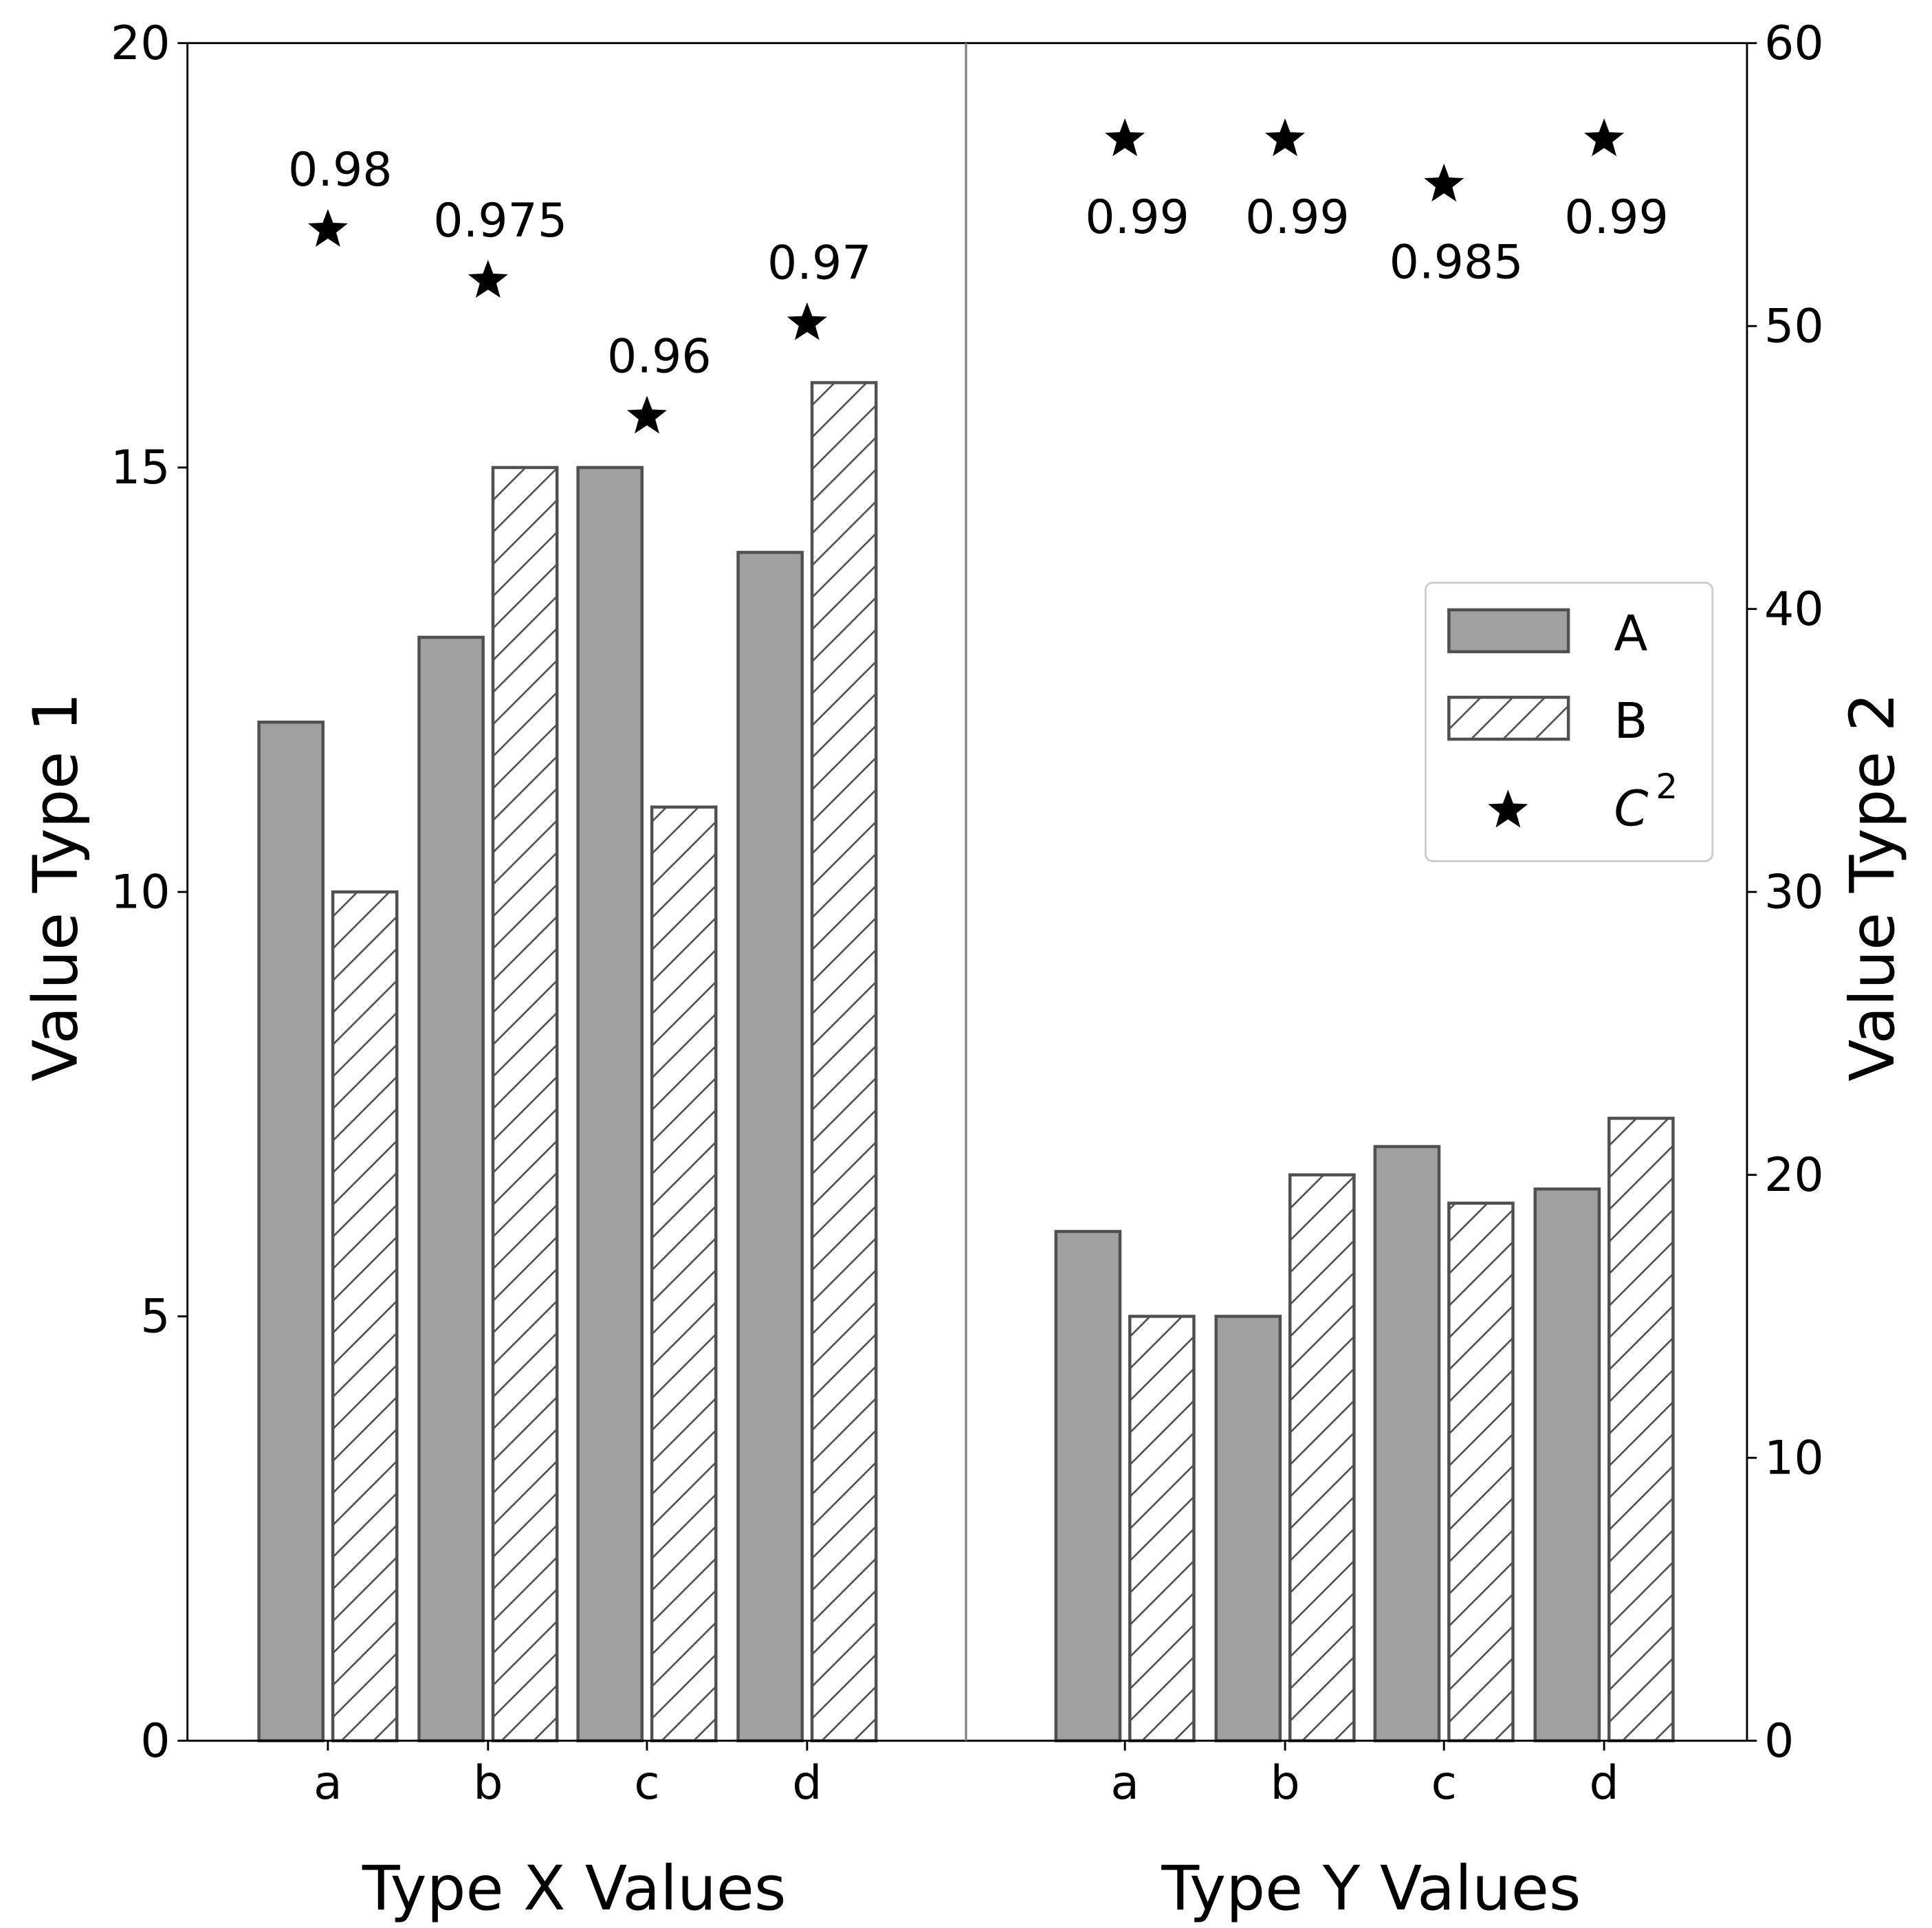 The image size is (1932, 1928). I want to click on bar-x-a-c, so click(610, 1103).